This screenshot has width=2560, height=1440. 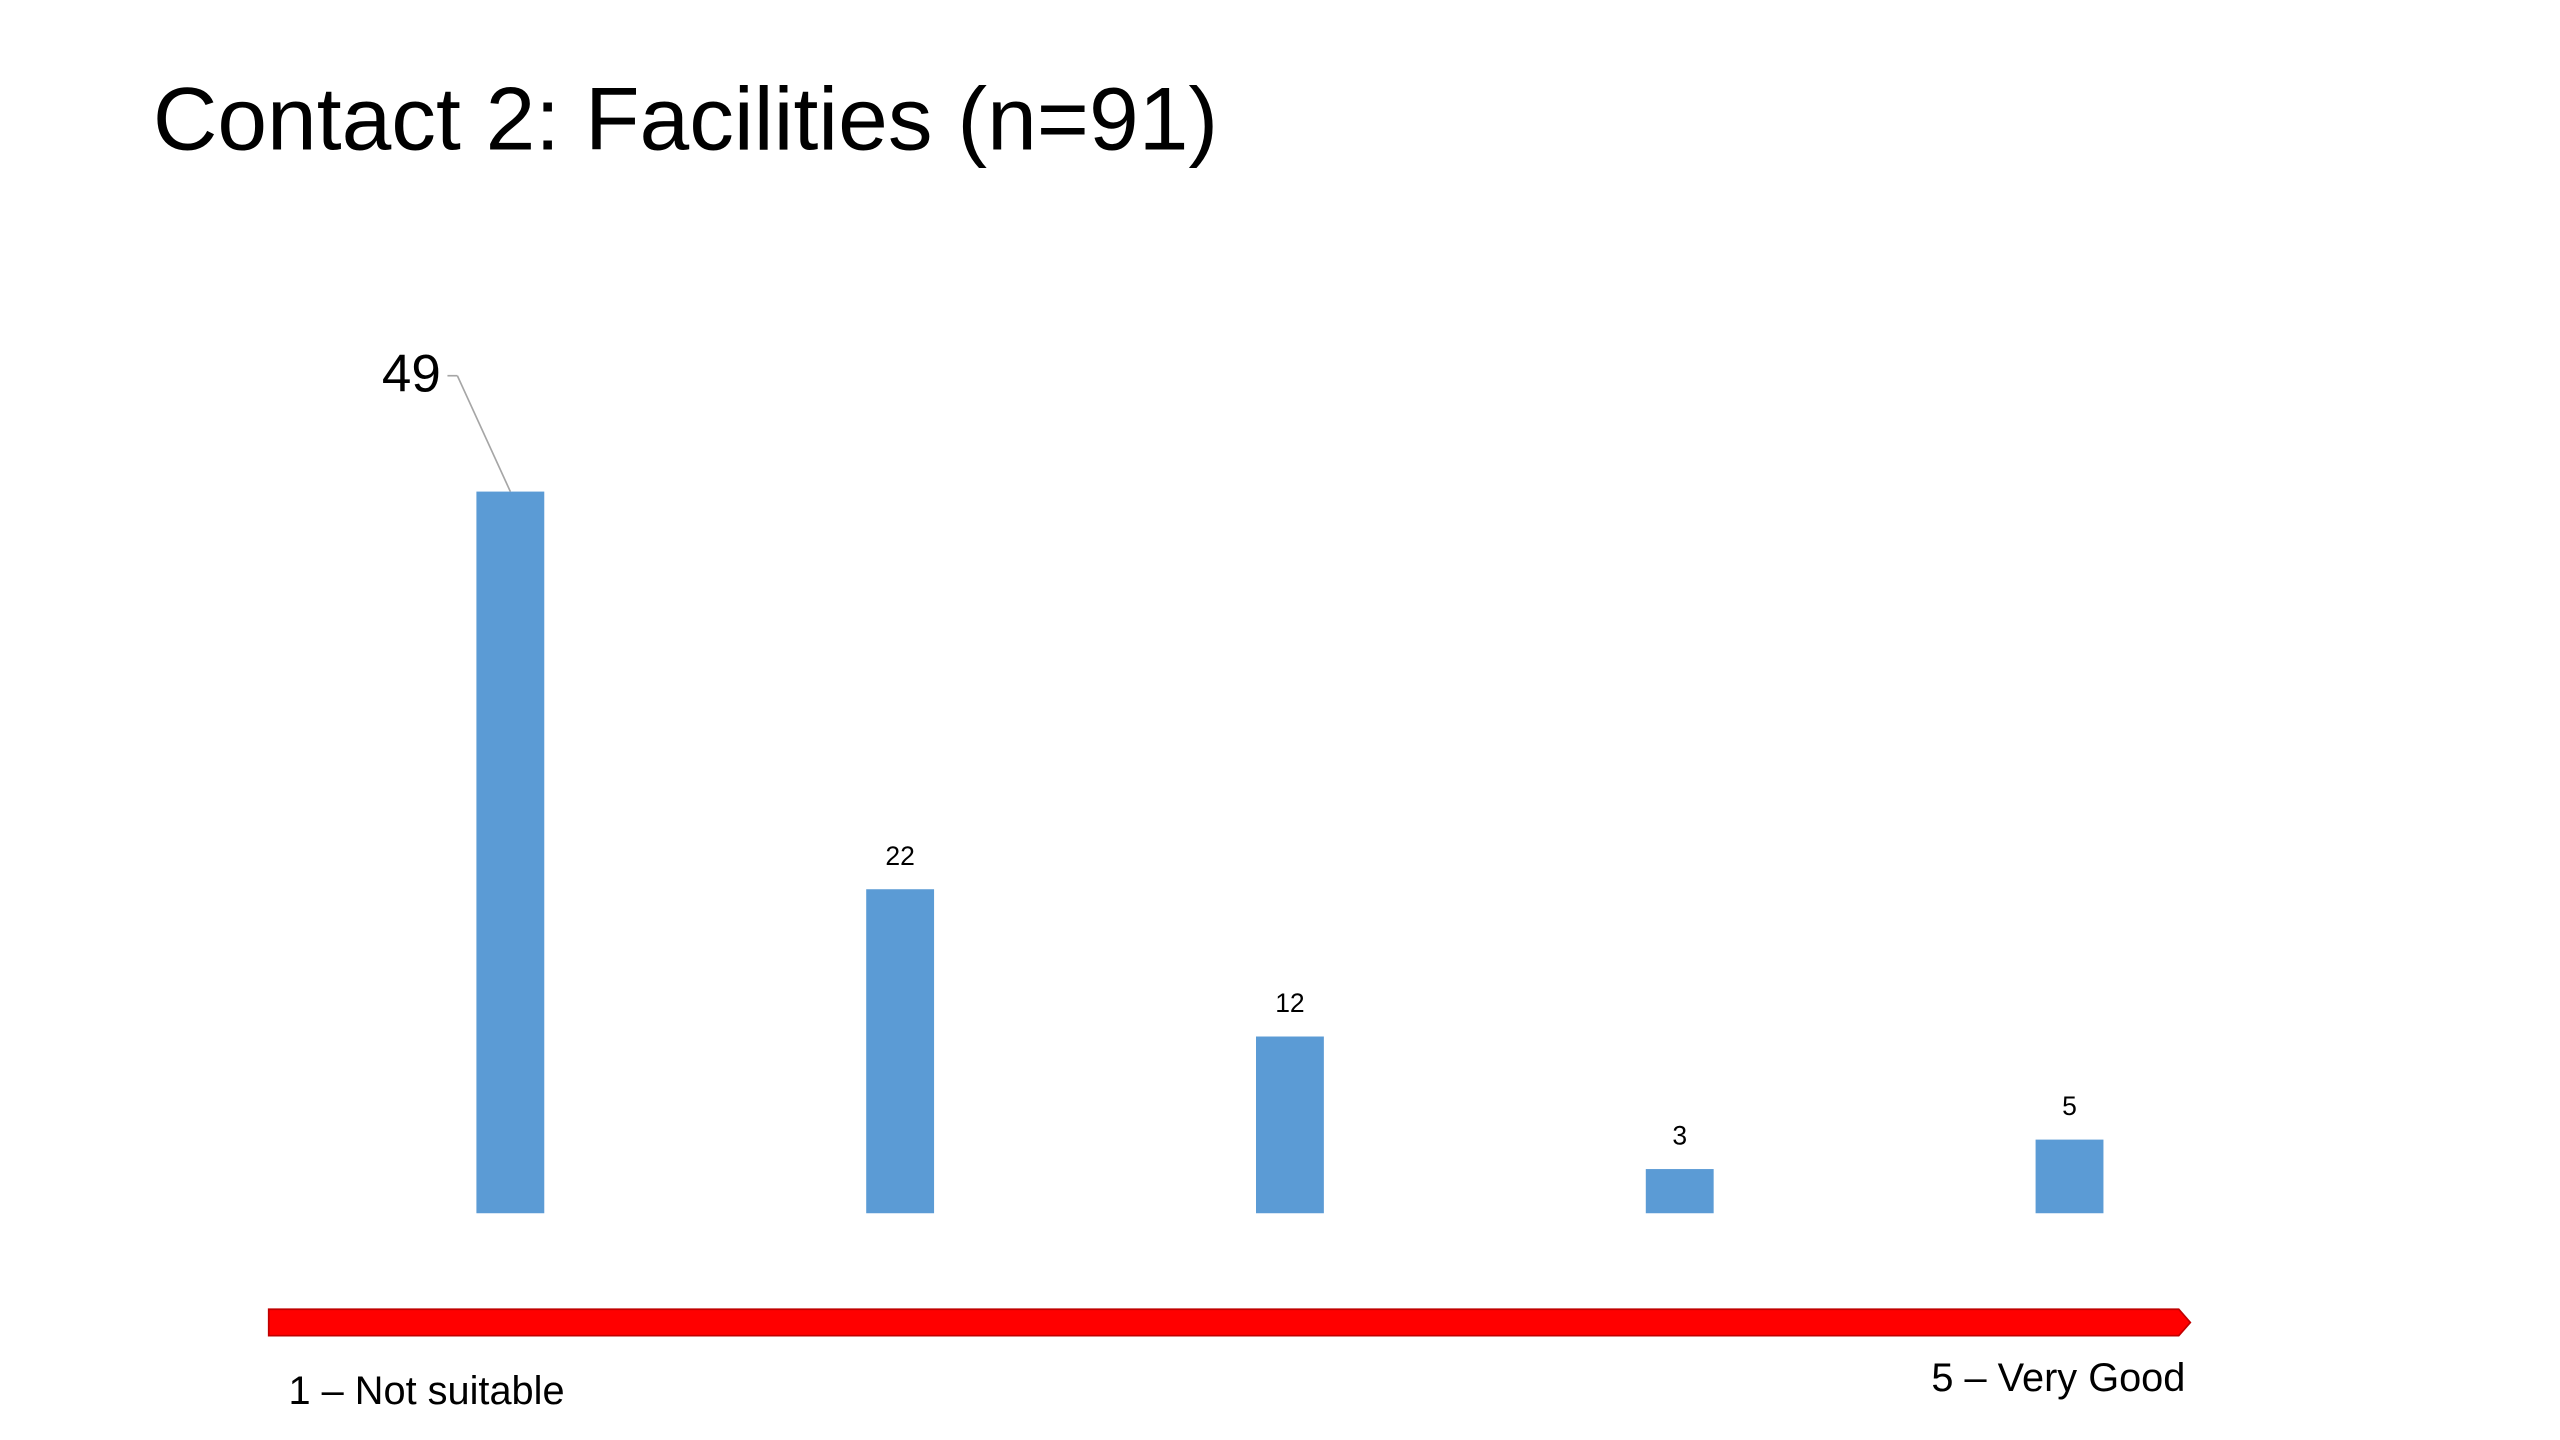 I want to click on chart-title: Contact 2: Facilities (n=91), so click(x=685, y=118).